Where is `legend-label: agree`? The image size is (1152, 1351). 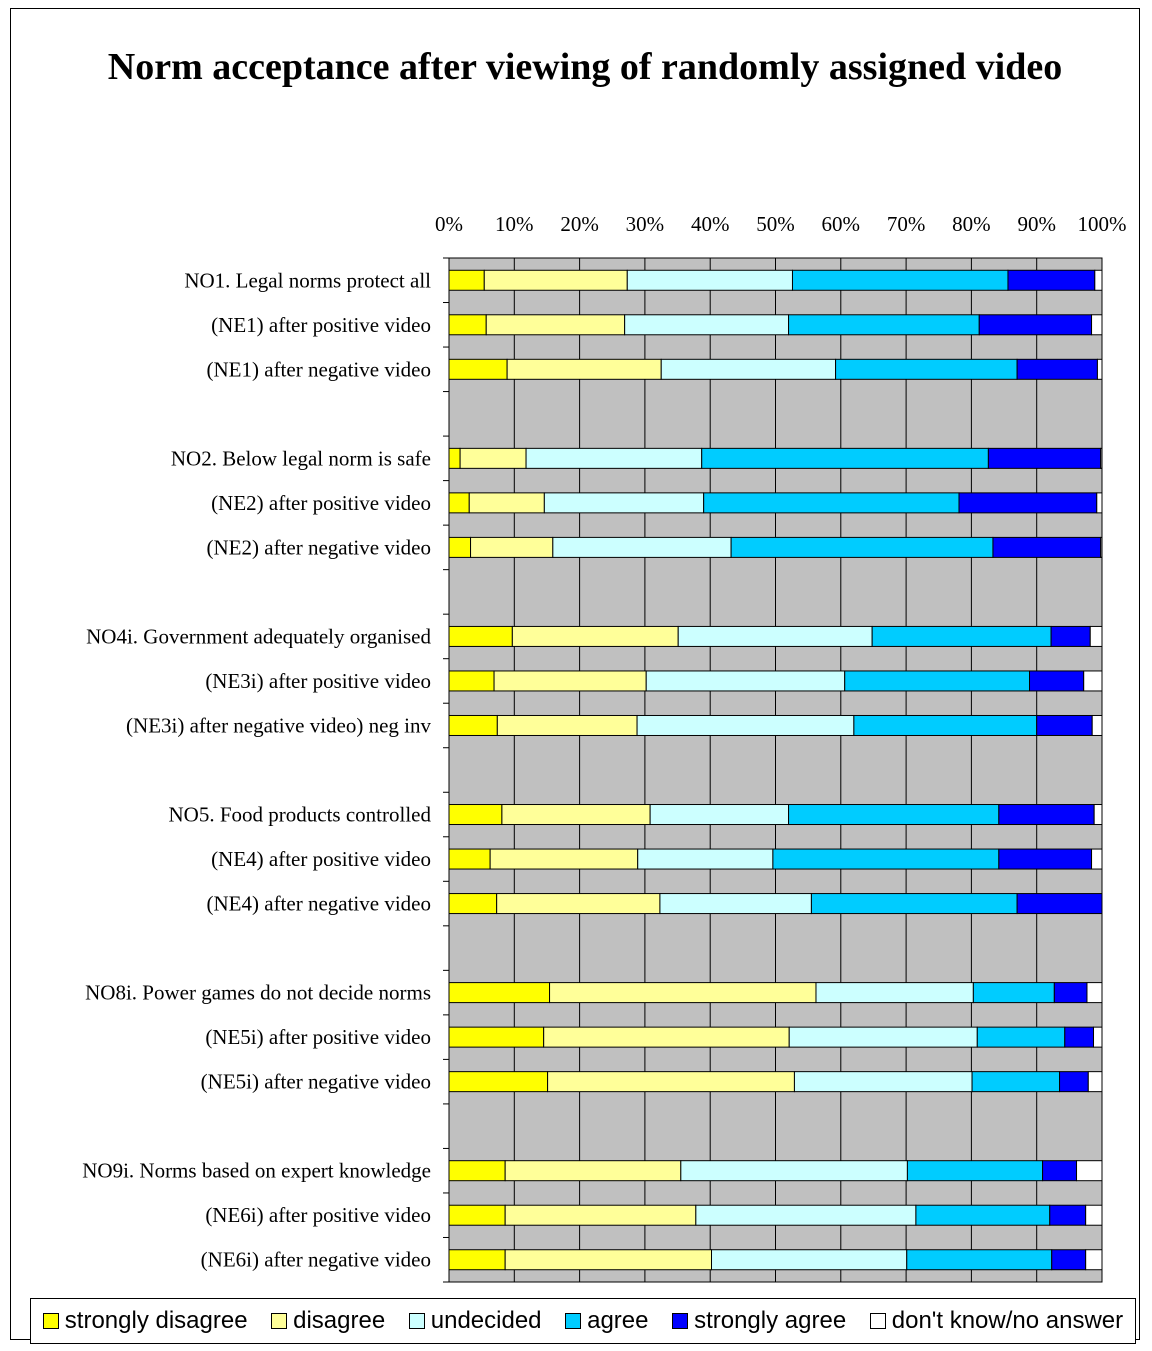 legend-label: agree is located at coordinates (618, 1320).